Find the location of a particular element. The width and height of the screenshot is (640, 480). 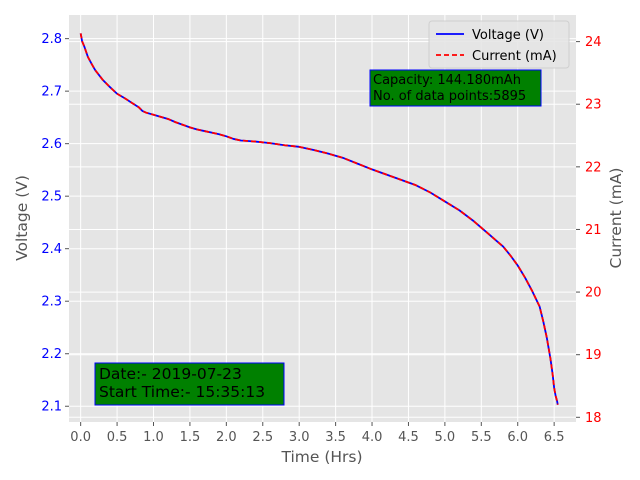

legend-box is located at coordinates (499, 44).